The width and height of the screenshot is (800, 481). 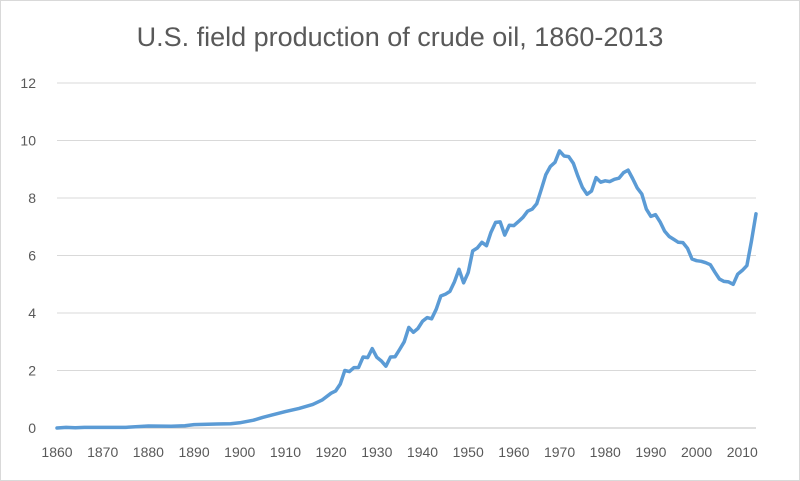 What do you see at coordinates (28, 83) in the screenshot?
I see `y-tick-label: 12` at bounding box center [28, 83].